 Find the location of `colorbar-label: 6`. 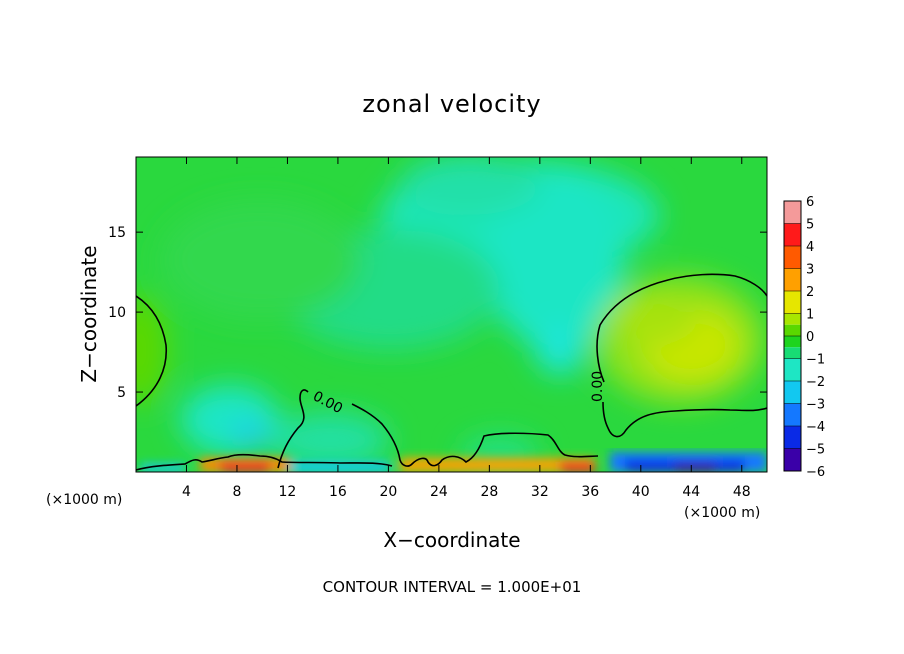

colorbar-label: 6 is located at coordinates (810, 202).